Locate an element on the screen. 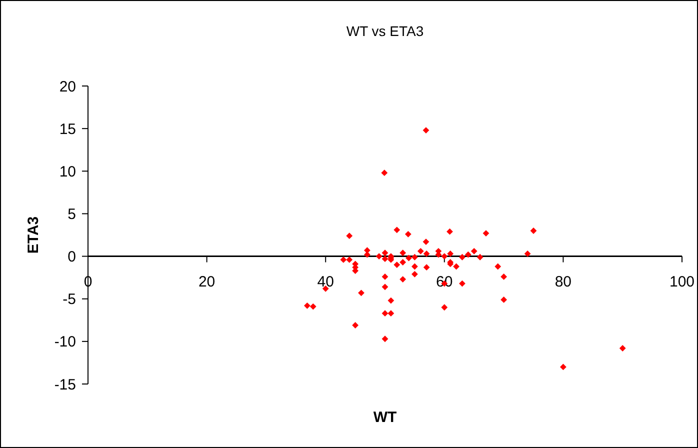  chart-title: WT vs ETA3 is located at coordinates (385, 31).